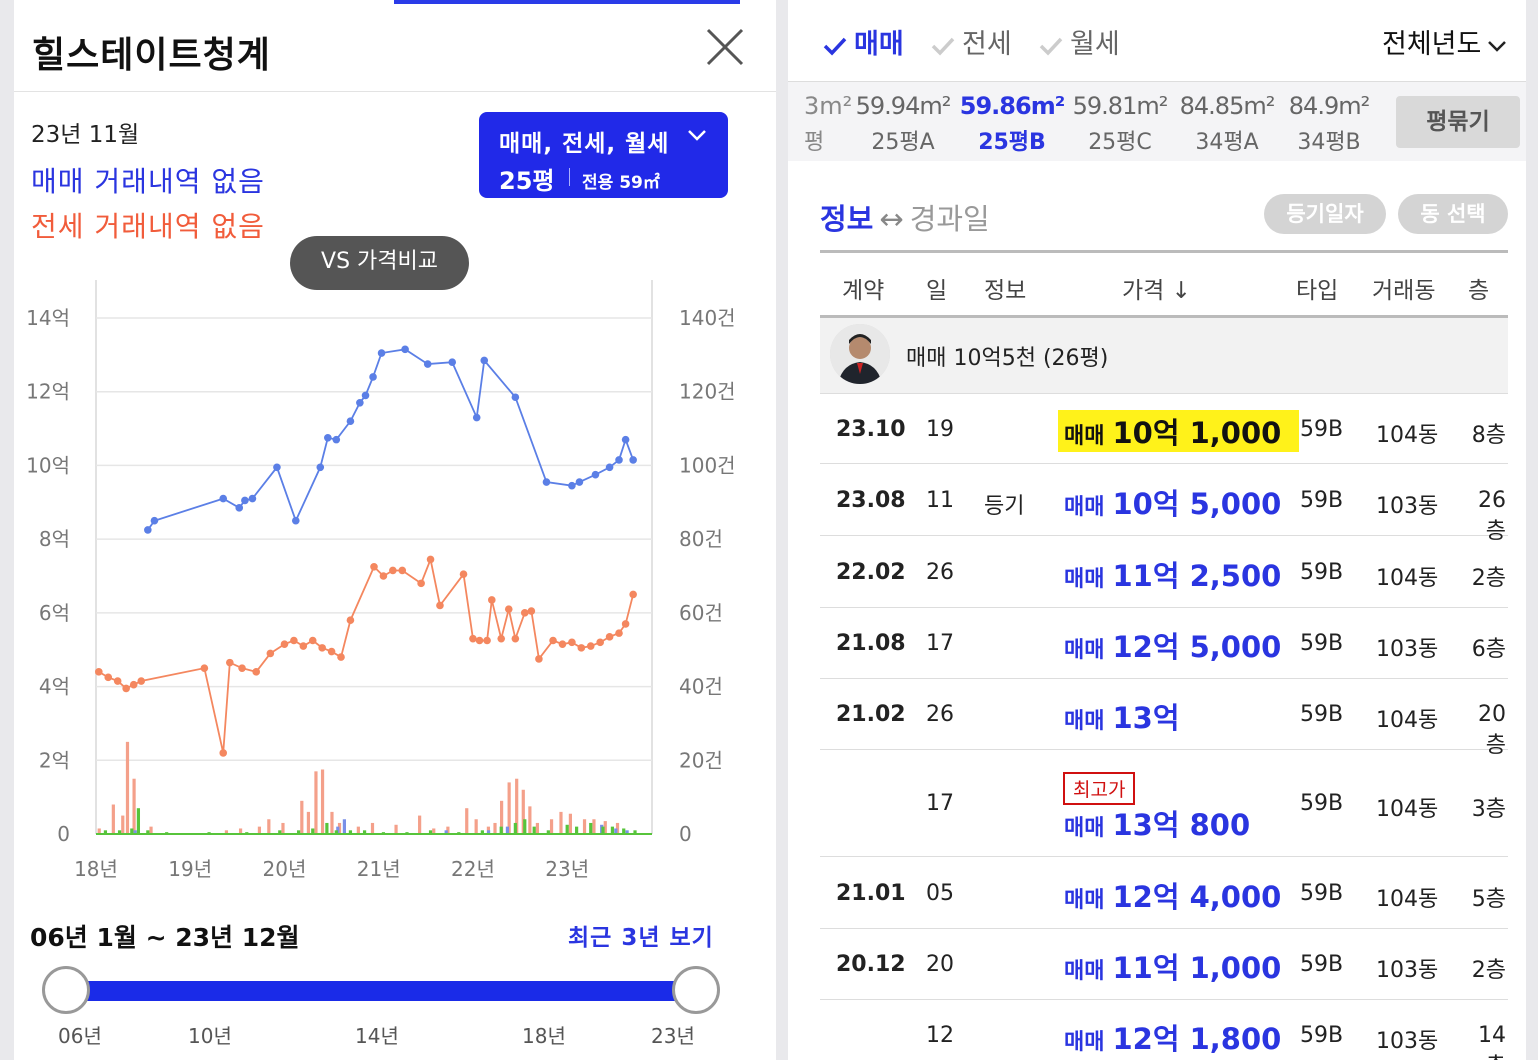  Describe the element at coordinates (1156, 291) in the screenshot. I see `header-price: 가격 ↓` at that location.